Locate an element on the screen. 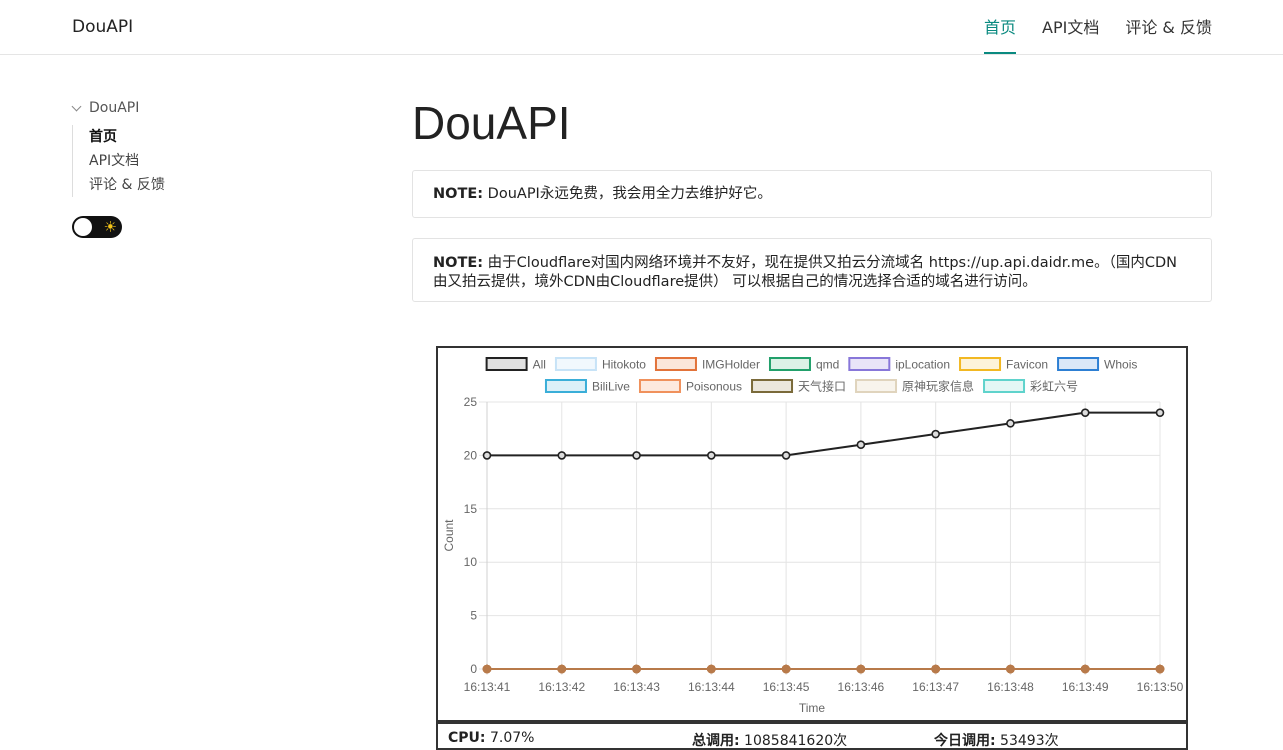  x-tick-label: 16:13:42 is located at coordinates (561, 687).